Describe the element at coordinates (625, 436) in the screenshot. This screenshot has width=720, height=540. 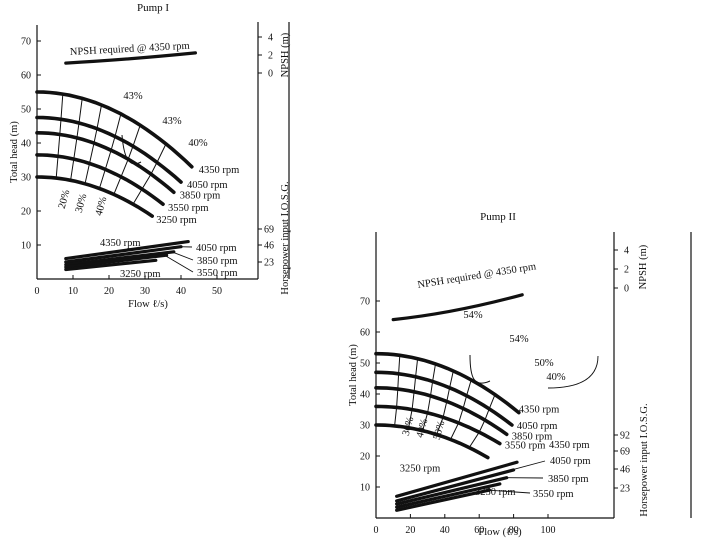
I see `hp-tick-label: 92` at that location.